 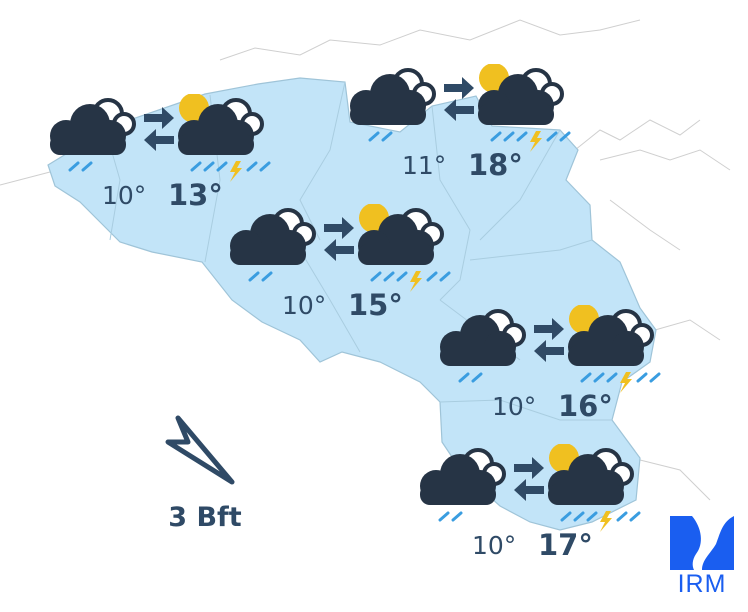 I want to click on max-temperature: 15°, so click(x=375, y=305).